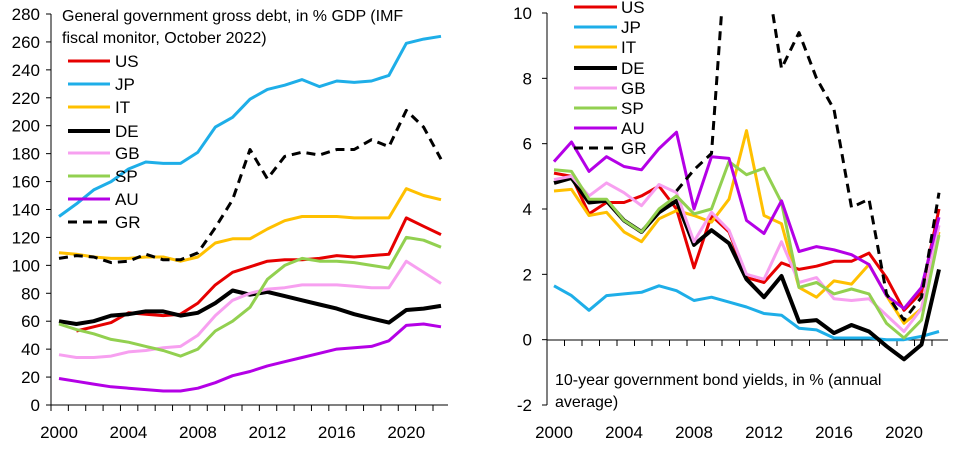 The width and height of the screenshot is (954, 452). What do you see at coordinates (524, 405) in the screenshot?
I see `y-tick-label: -2` at bounding box center [524, 405].